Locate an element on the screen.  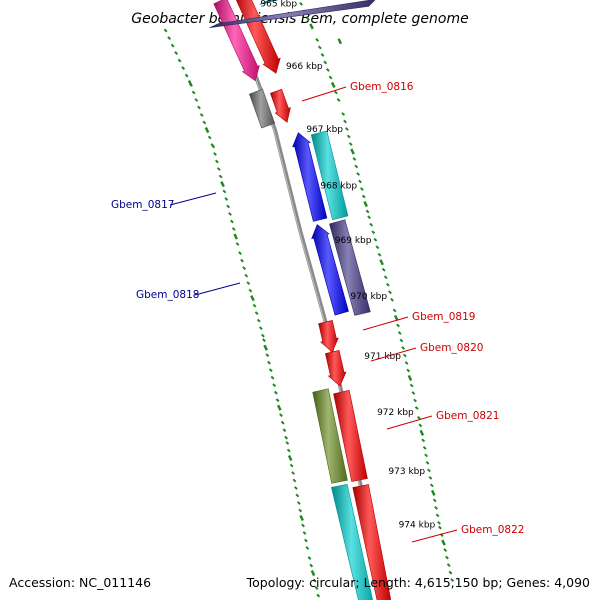
gene-label-gbem-0822-leader is located at coordinates (434, 536).